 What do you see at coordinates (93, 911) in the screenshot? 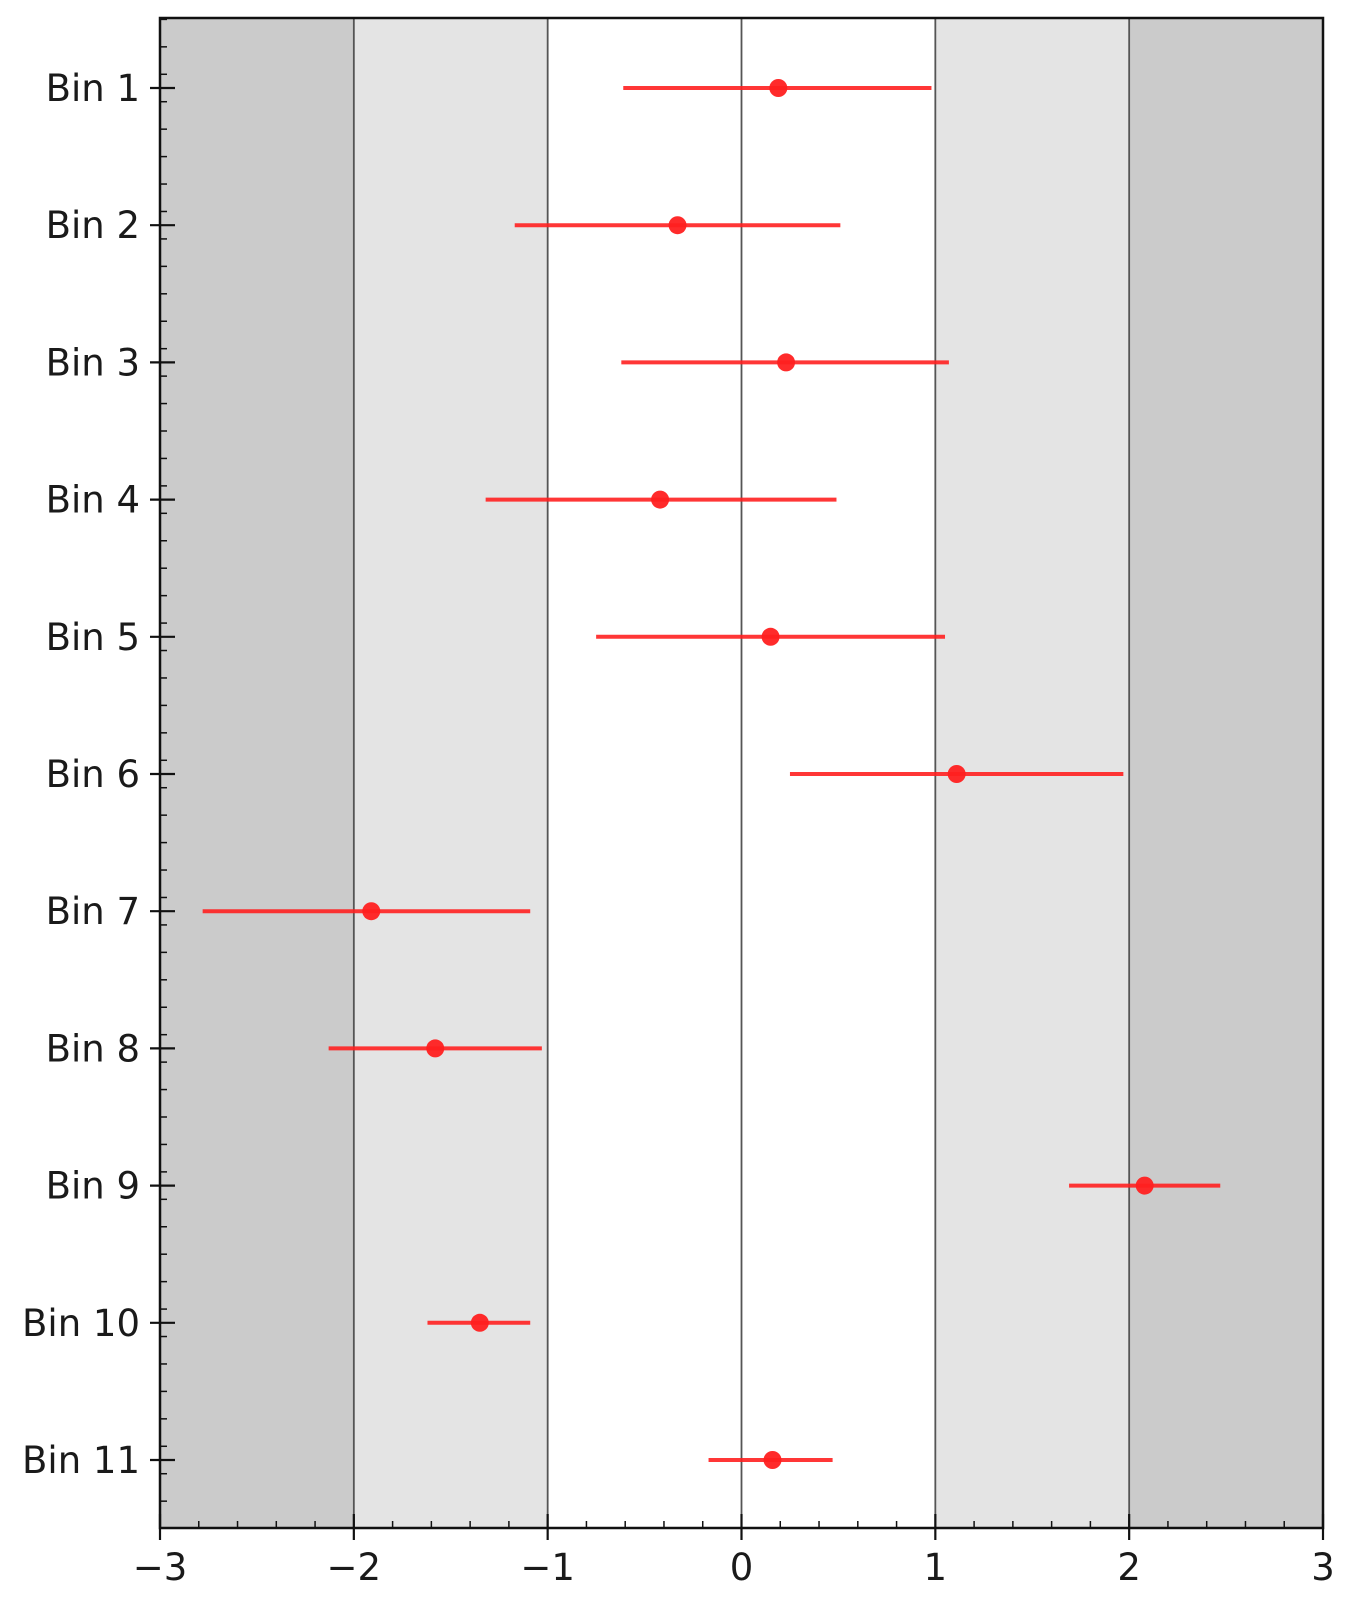
I see `y-tick-label-7: Bin 7` at bounding box center [93, 911].